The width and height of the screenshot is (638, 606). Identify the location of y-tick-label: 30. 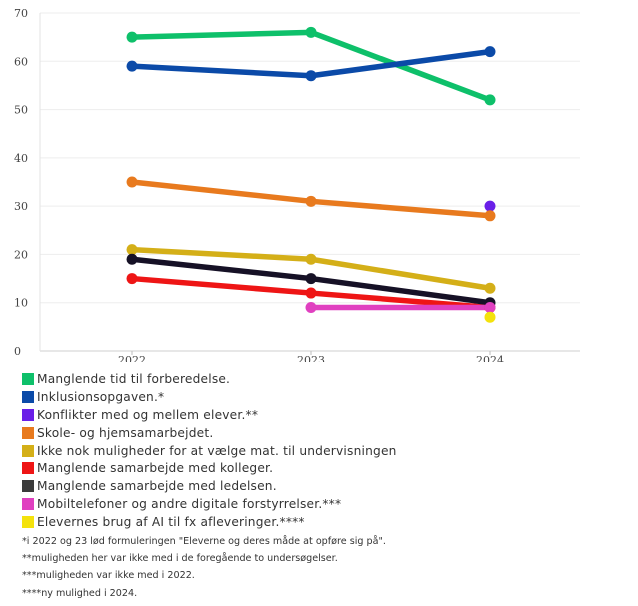
(21, 206).